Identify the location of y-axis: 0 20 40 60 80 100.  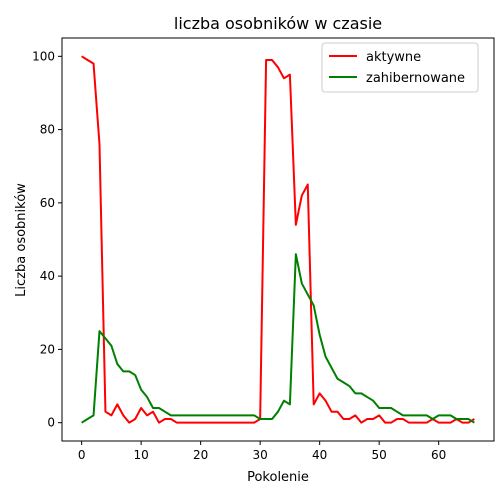
(47, 239).